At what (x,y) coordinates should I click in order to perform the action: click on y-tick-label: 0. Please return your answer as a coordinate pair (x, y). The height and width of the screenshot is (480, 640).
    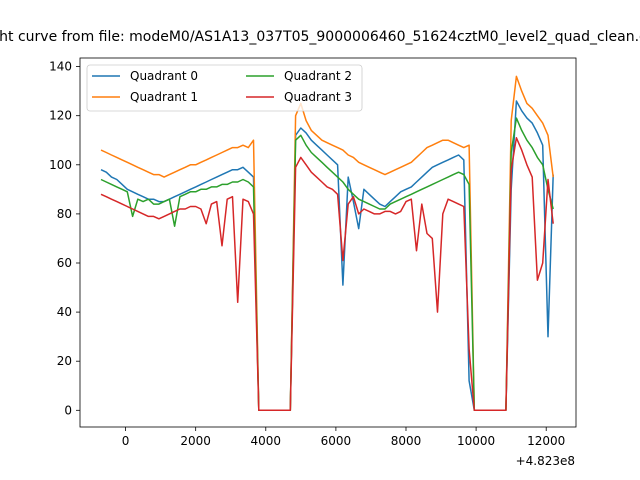
    Looking at the image, I should click on (68, 410).